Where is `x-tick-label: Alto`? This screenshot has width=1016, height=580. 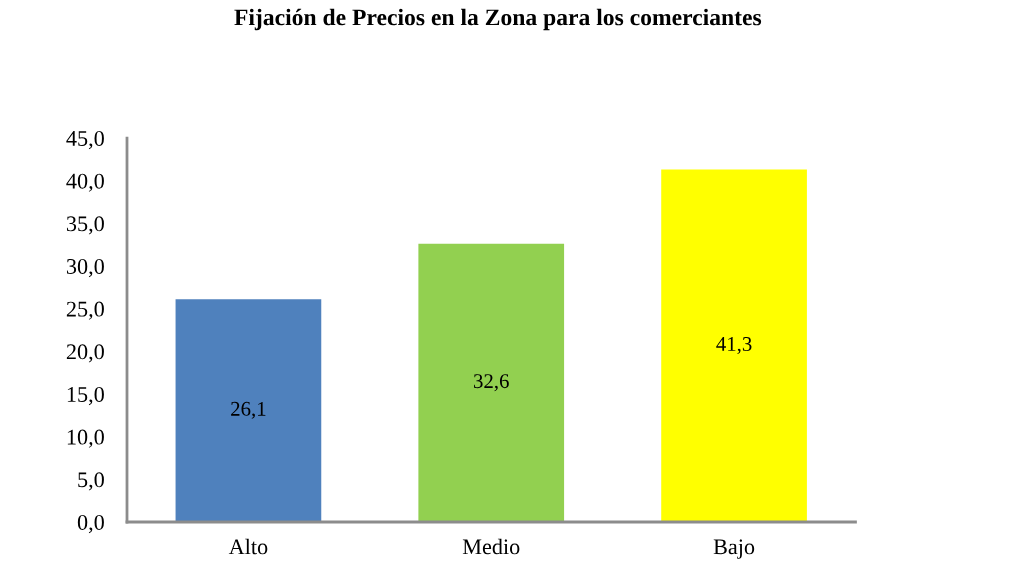
x-tick-label: Alto is located at coordinates (248, 546).